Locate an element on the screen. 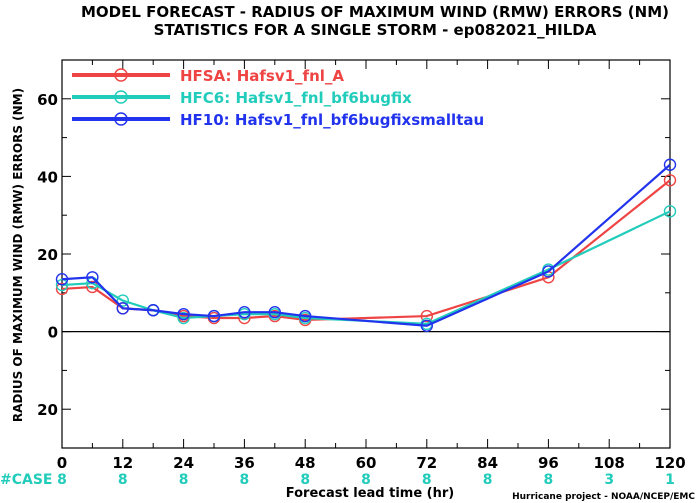 The width and height of the screenshot is (700, 503). x-tick-label: 24 is located at coordinates (183, 463).